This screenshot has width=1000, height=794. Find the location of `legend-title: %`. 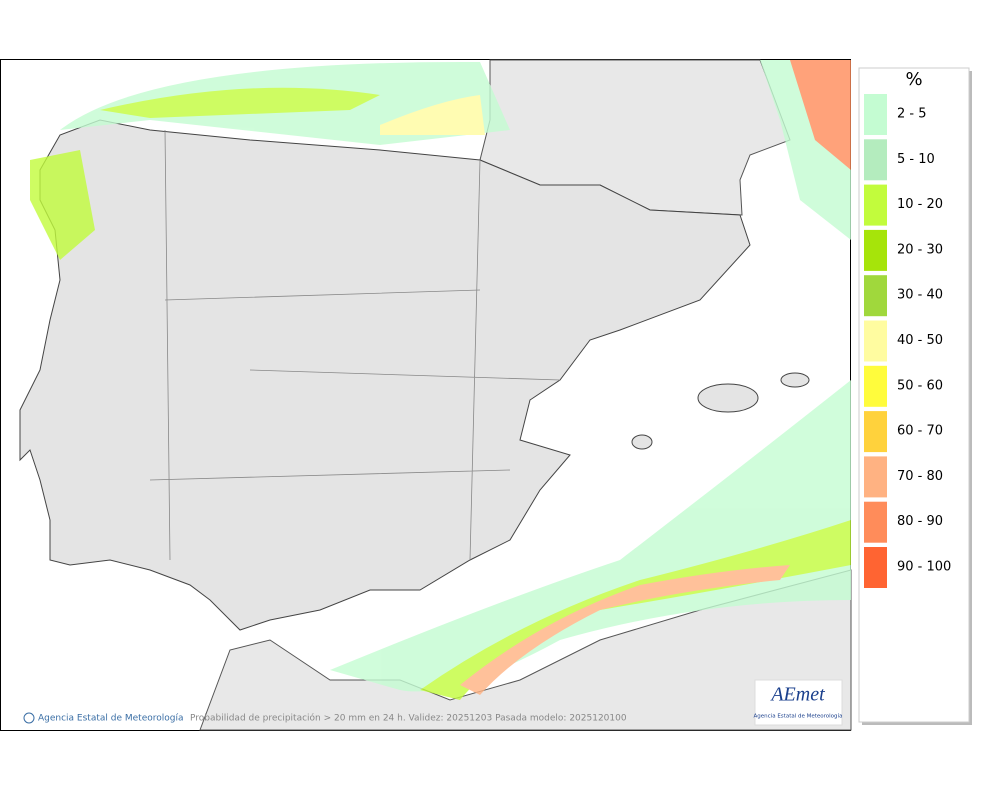

legend-title: % is located at coordinates (913, 79).